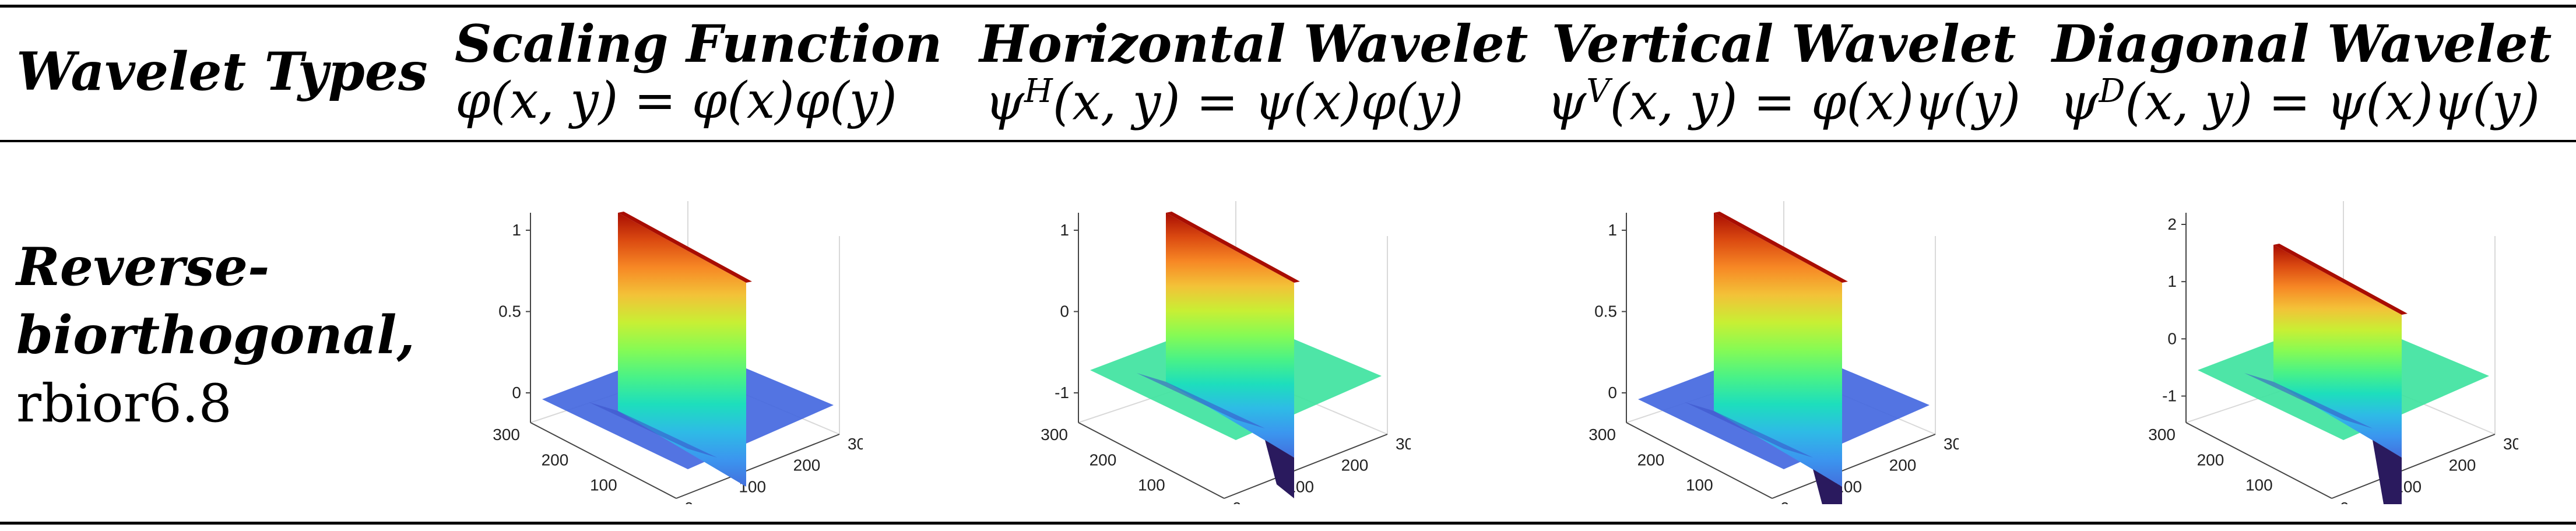  Describe the element at coordinates (1359, 102) in the screenshot. I see `formula-rhs: ψ(x)φ(y)` at that location.